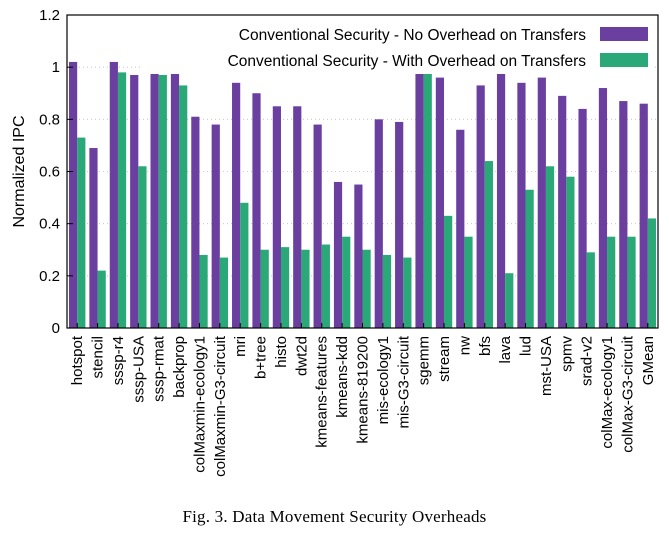 The height and width of the screenshot is (539, 669). I want to click on x-tick-label: colMaxmin-ecology1, so click(199, 404).